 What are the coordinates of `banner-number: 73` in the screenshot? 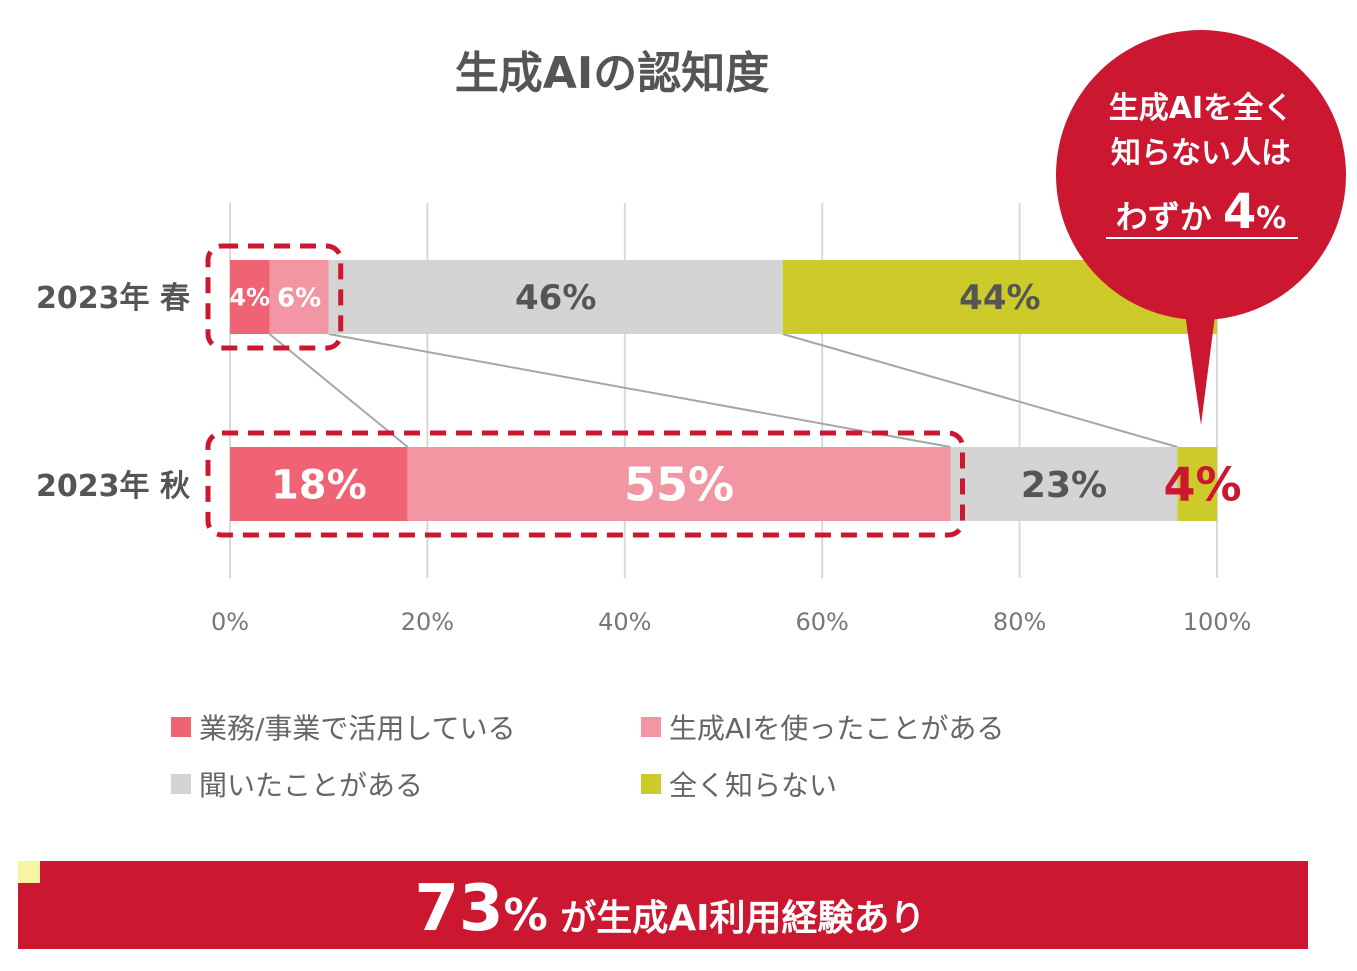 It's located at (459, 909).